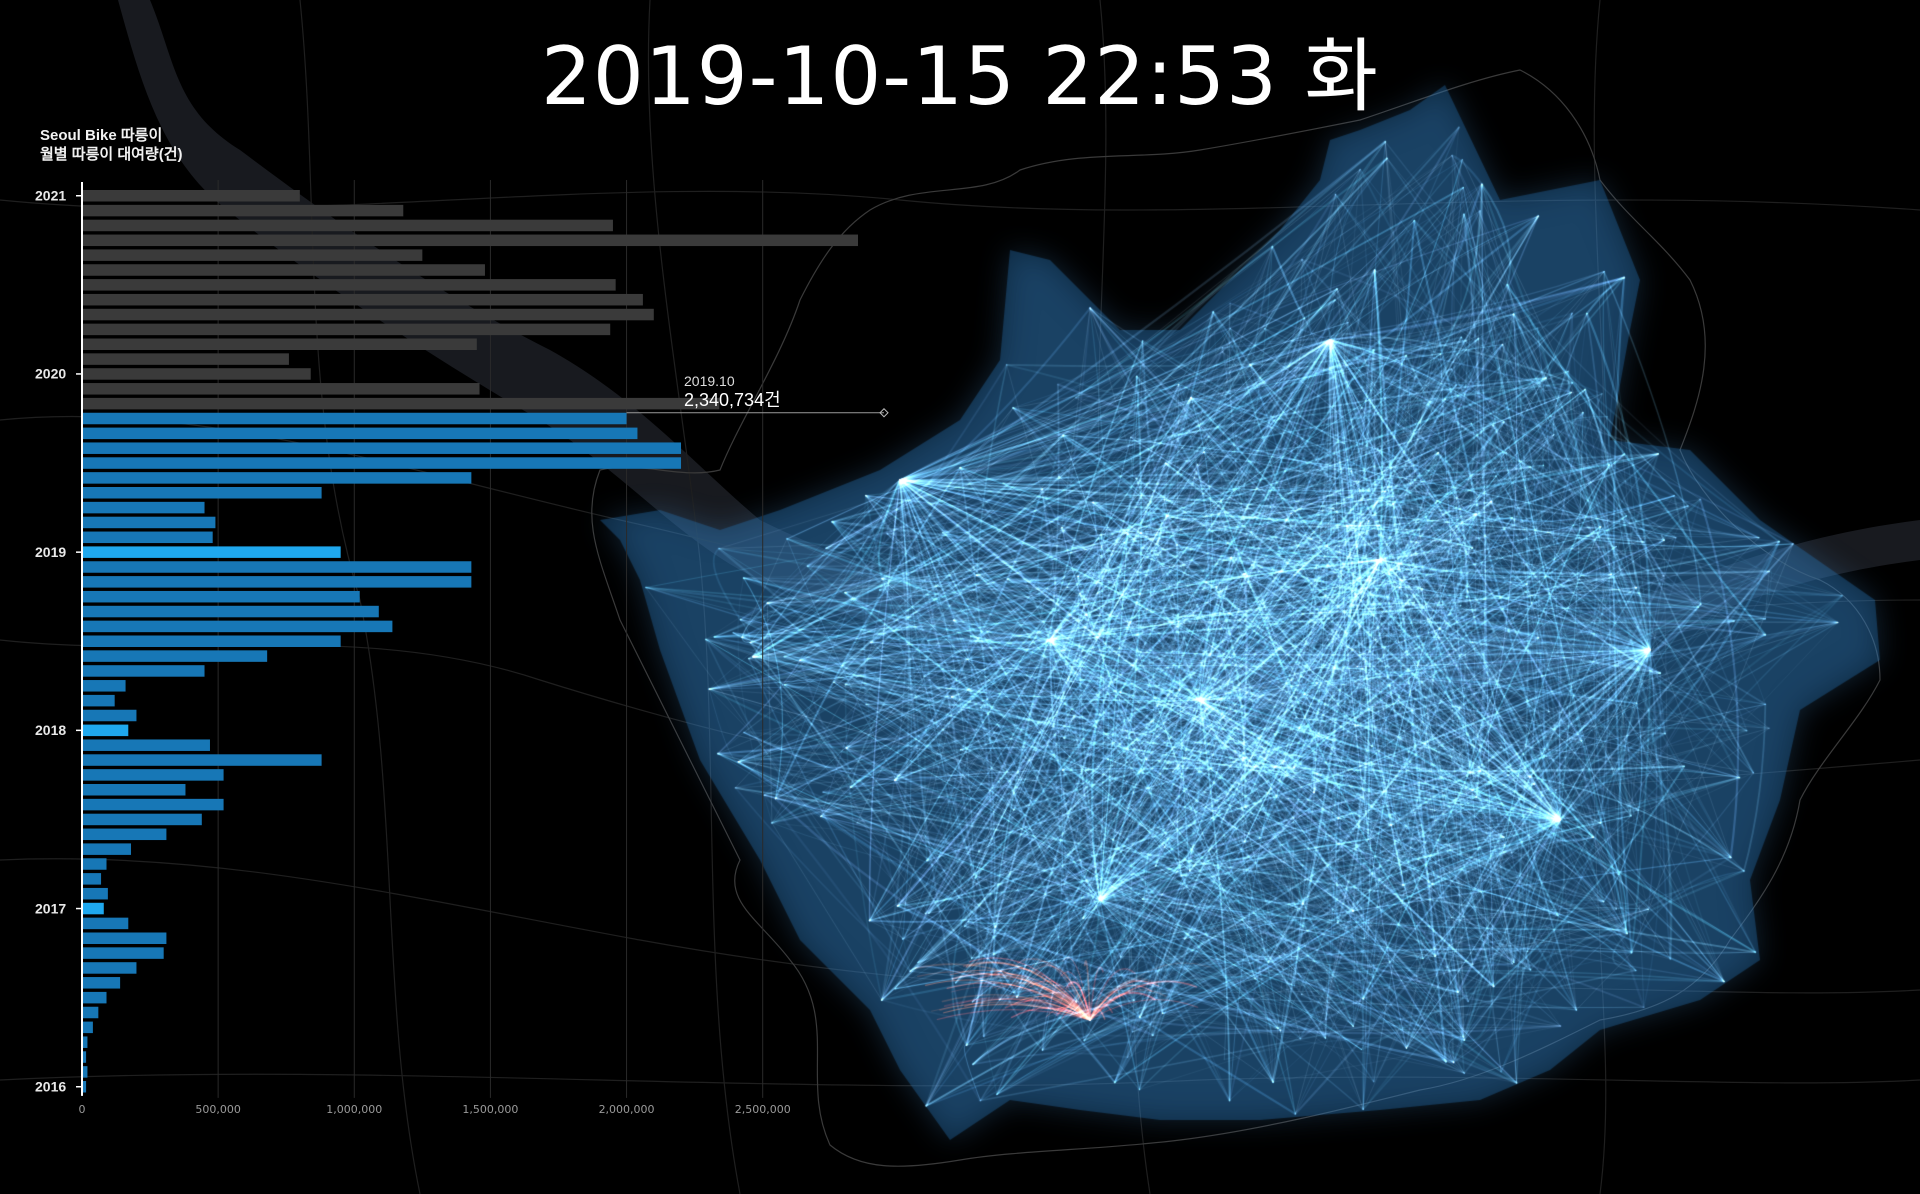 Image resolution: width=1920 pixels, height=1194 pixels. I want to click on annotation-value: 2,340,734건, so click(732, 400).